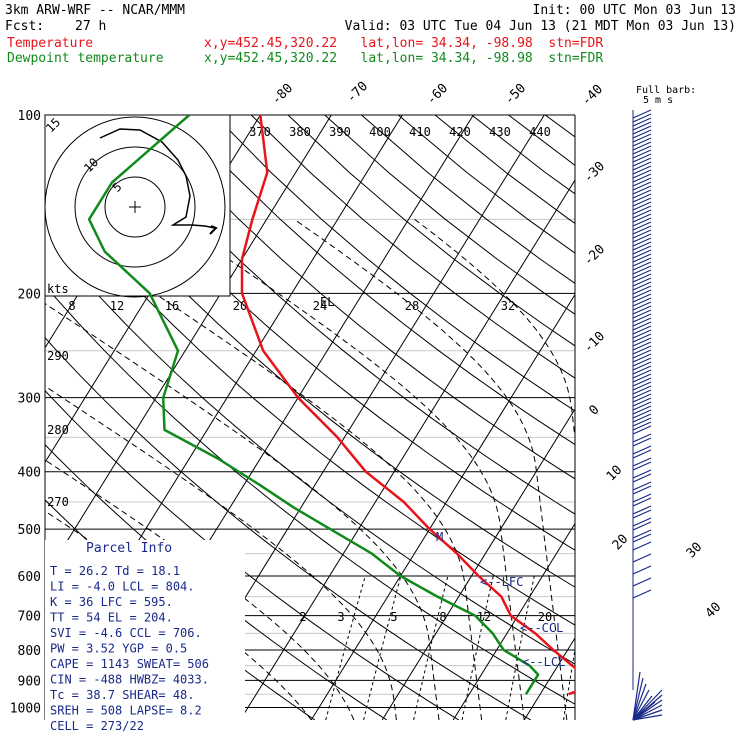  What do you see at coordinates (508, 306) in the screenshot?
I see `hodograph-speed-label: 32` at bounding box center [508, 306].